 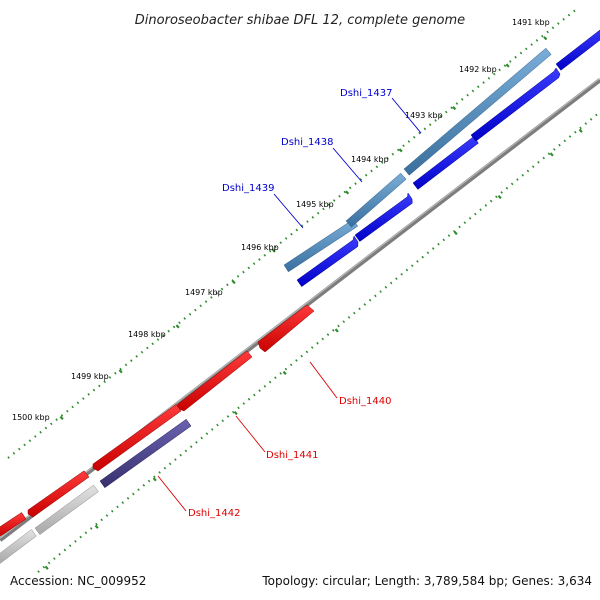 What do you see at coordinates (366, 93) in the screenshot?
I see `gene-label-dshi-1437: Dshi_1437` at bounding box center [366, 93].